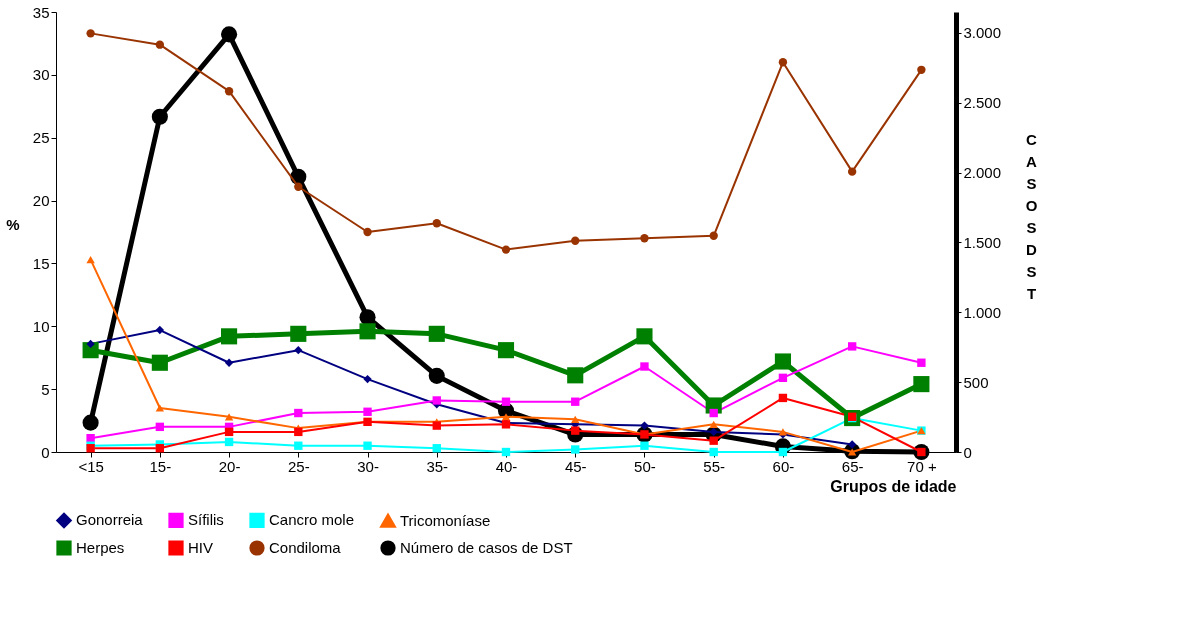 The width and height of the screenshot is (1189, 625). Describe the element at coordinates (967, 452) in the screenshot. I see `y2-tick-label: 0` at that location.